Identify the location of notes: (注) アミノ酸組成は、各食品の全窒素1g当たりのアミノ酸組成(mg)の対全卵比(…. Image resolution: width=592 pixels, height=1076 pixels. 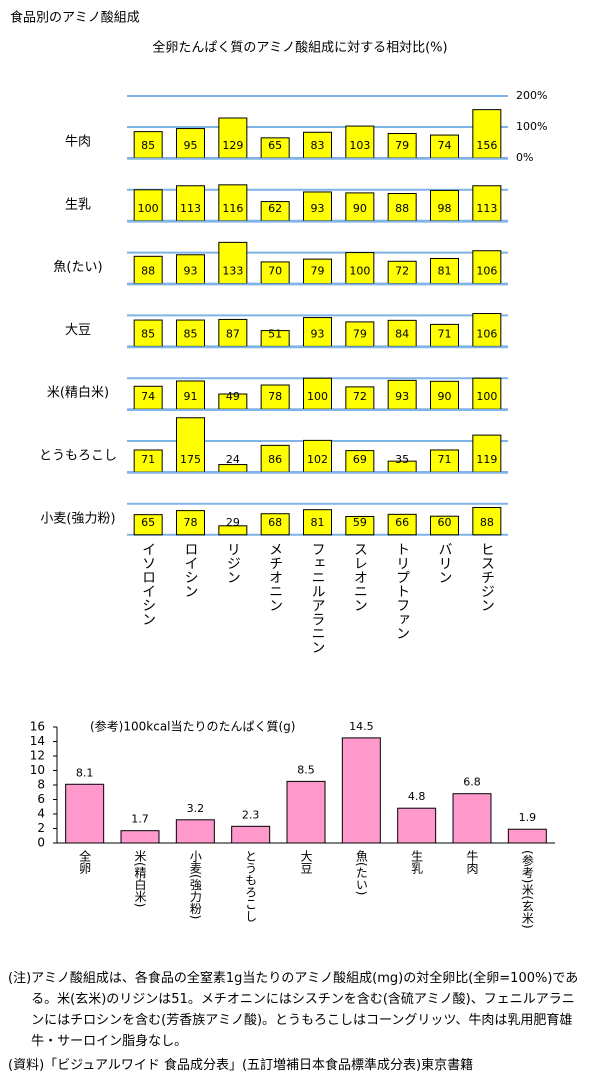
(296, 1022).